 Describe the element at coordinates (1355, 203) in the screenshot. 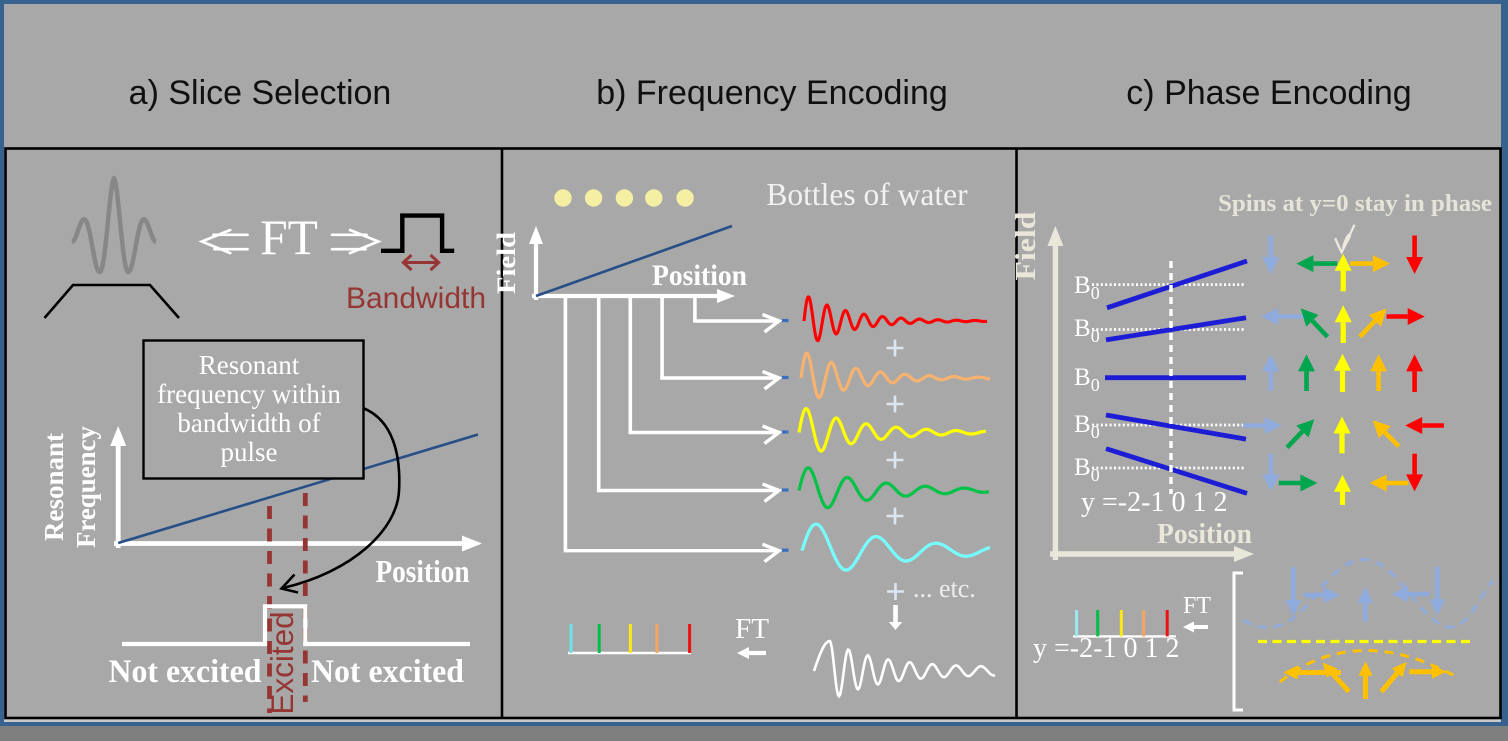

I see `svg-text: Spins at y=0 stay in phase` at that location.